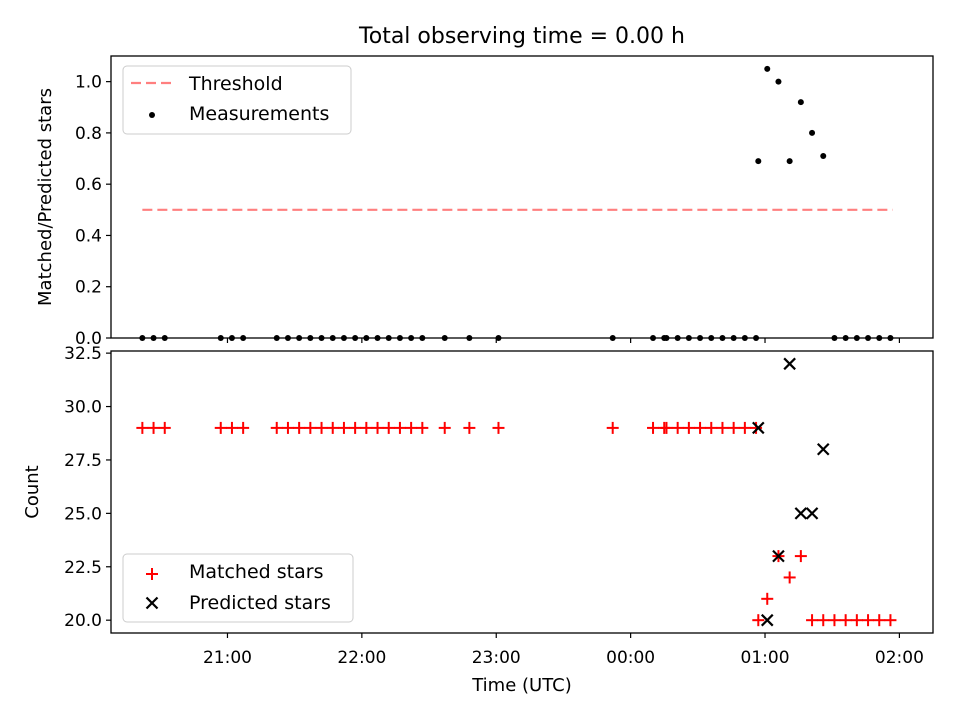  Describe the element at coordinates (521, 36) in the screenshot. I see `chart-title: Total observing time = 0.00 h` at that location.